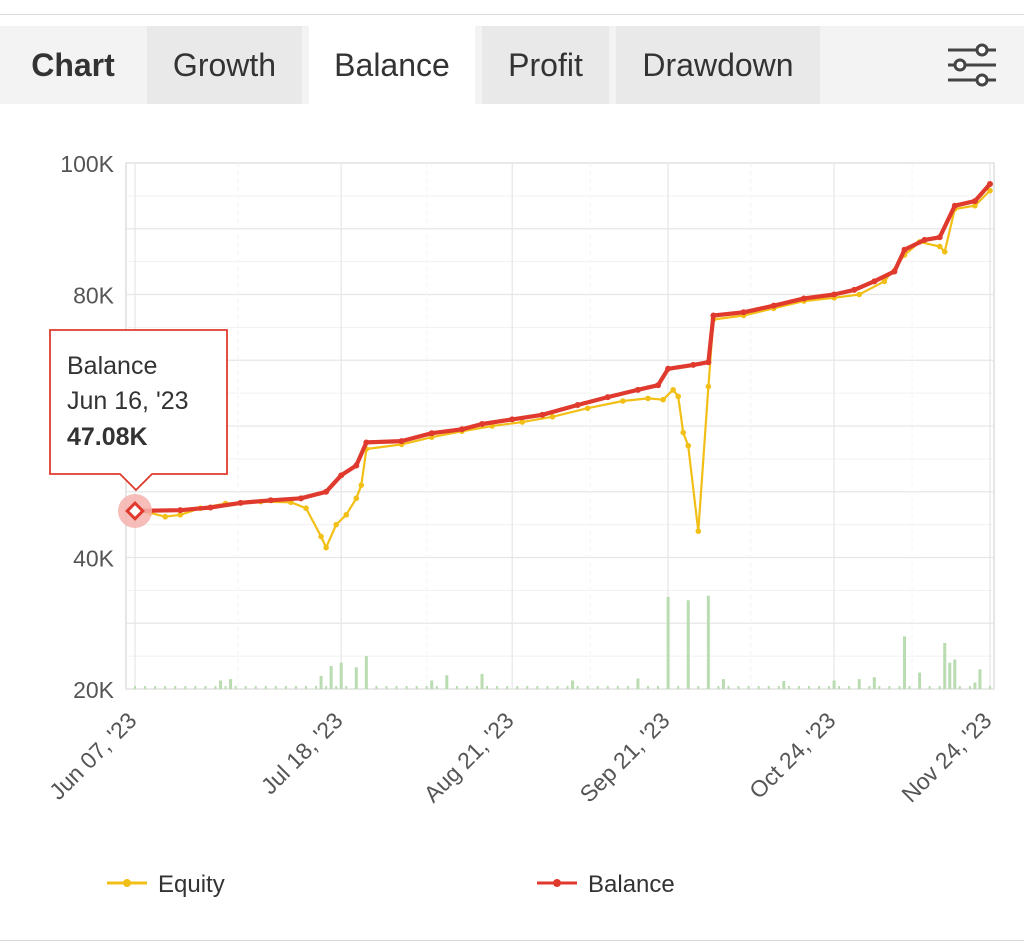 The height and width of the screenshot is (945, 1024). What do you see at coordinates (87, 164) in the screenshot?
I see `y-tick-label: 100K` at bounding box center [87, 164].